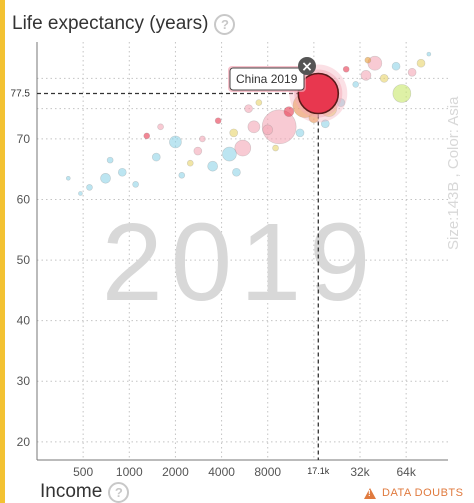 Image resolution: width=474 pixels, height=503 pixels. What do you see at coordinates (24, 442) in the screenshot?
I see `y-tick-label: 20` at bounding box center [24, 442].